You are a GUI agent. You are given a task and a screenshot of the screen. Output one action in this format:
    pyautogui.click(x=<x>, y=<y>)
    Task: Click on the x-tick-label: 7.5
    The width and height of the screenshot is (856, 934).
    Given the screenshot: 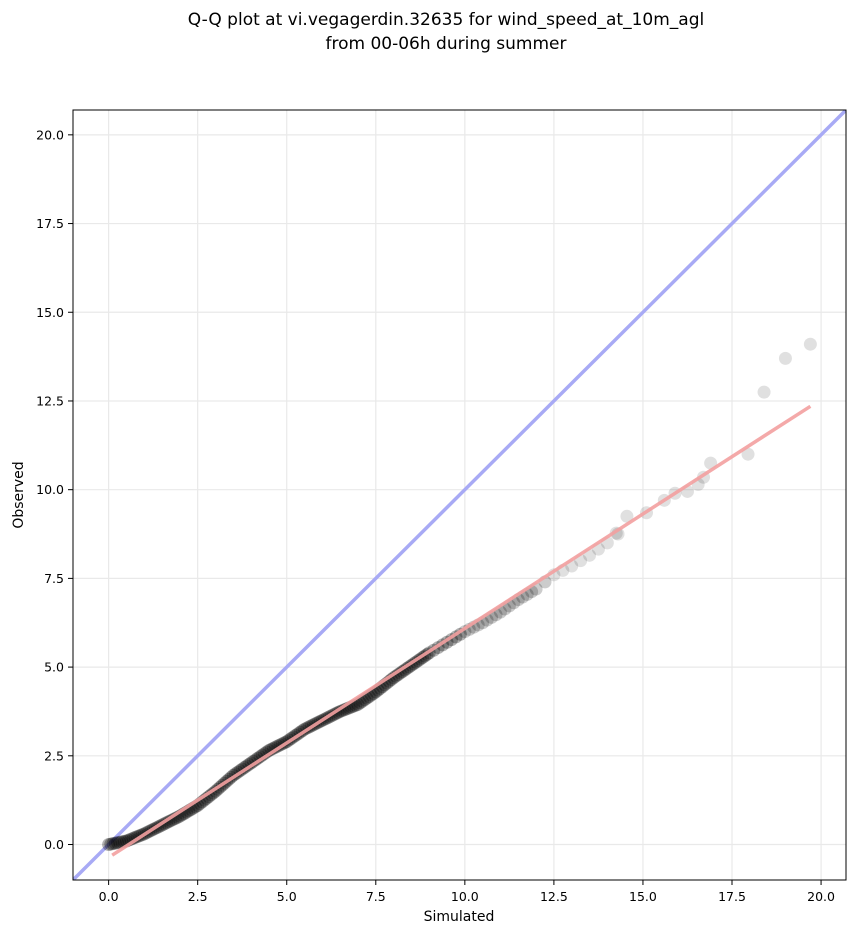 What is the action you would take?
    pyautogui.click(x=376, y=896)
    